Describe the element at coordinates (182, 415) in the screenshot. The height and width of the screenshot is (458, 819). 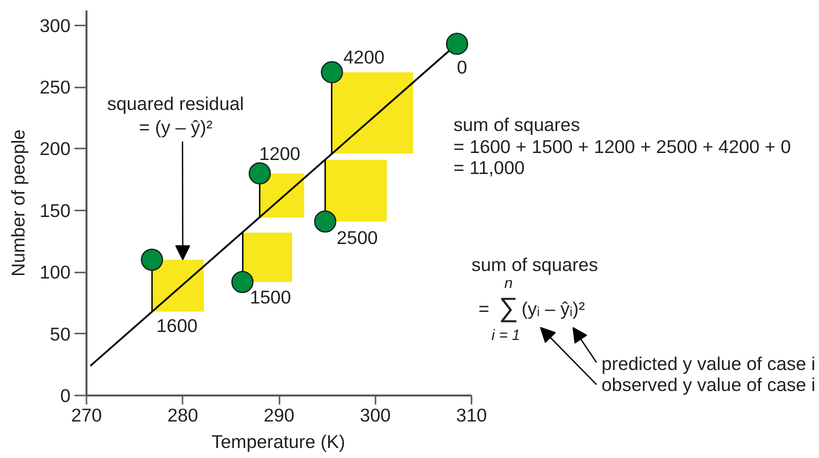
I see `x-tick-label: 280` at that location.